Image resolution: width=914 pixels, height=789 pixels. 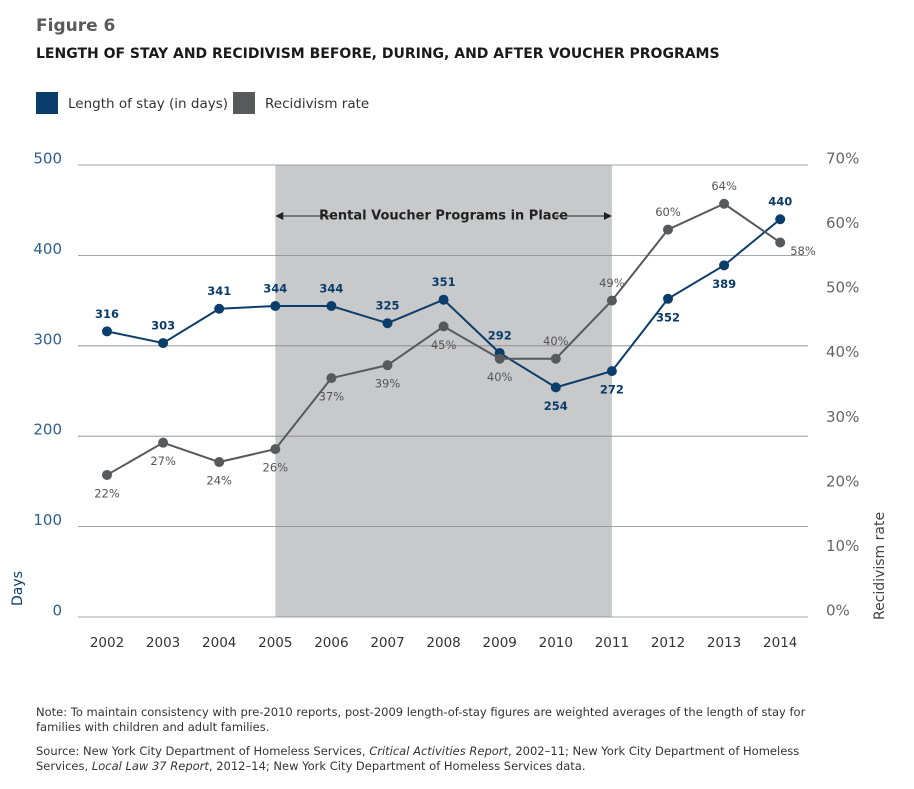 What do you see at coordinates (150, 766) in the screenshot?
I see `source-part: Local Law 37 Report` at bounding box center [150, 766].